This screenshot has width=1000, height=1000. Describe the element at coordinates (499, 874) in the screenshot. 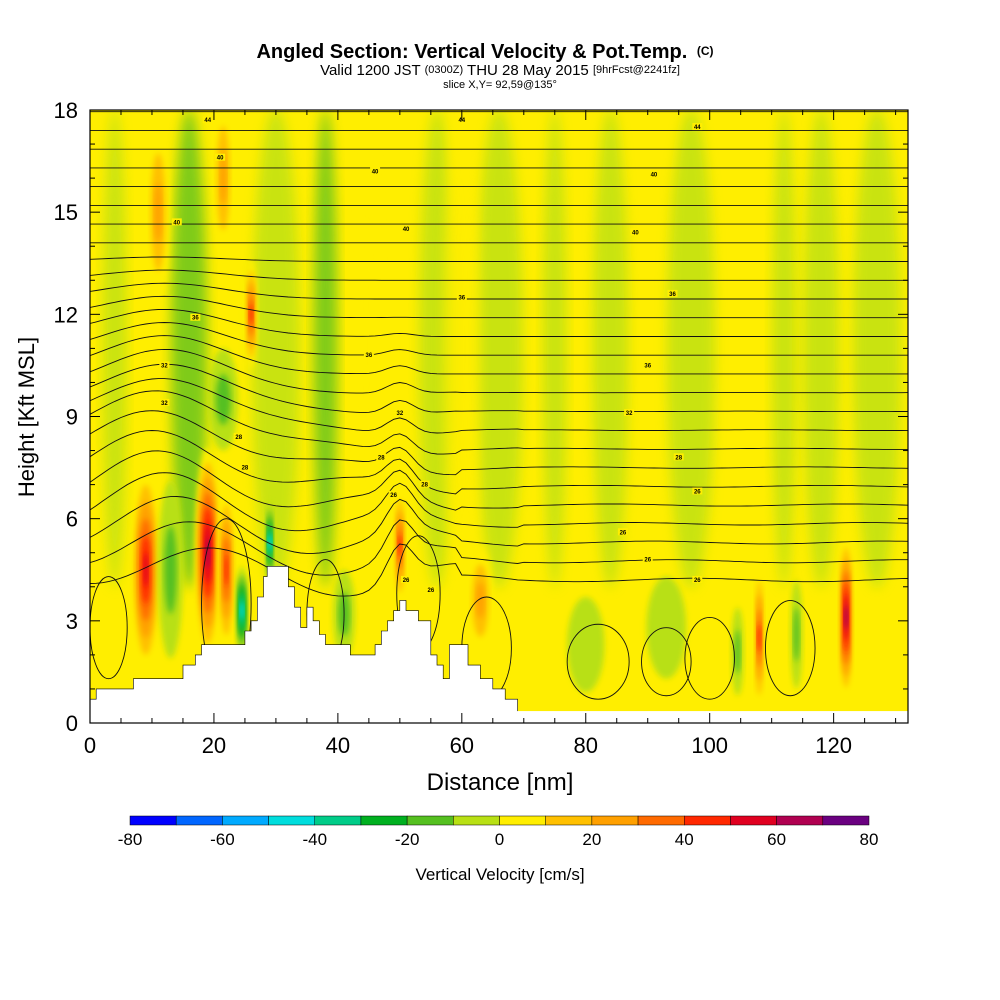

I see `colorbar-label: Vertical Velocity [cm/s]` at that location.